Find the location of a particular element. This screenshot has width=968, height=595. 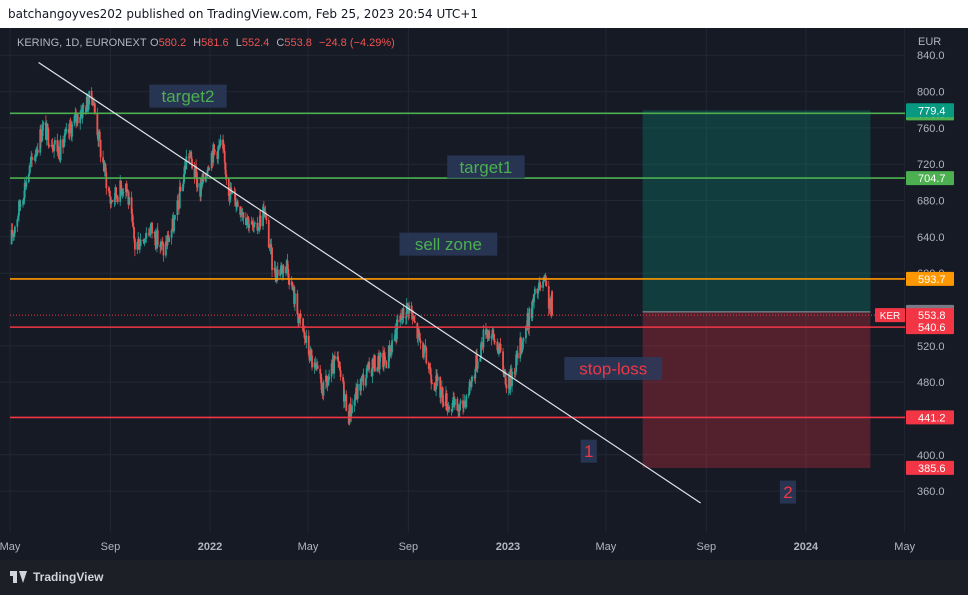

price-tag-bg is located at coordinates (930, 315).